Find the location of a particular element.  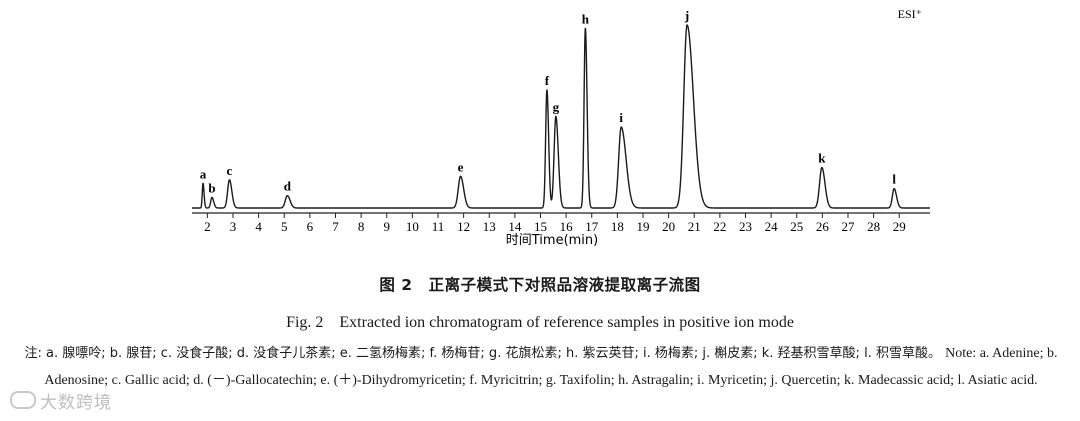

x-tick-label: 12 is located at coordinates (463, 226).